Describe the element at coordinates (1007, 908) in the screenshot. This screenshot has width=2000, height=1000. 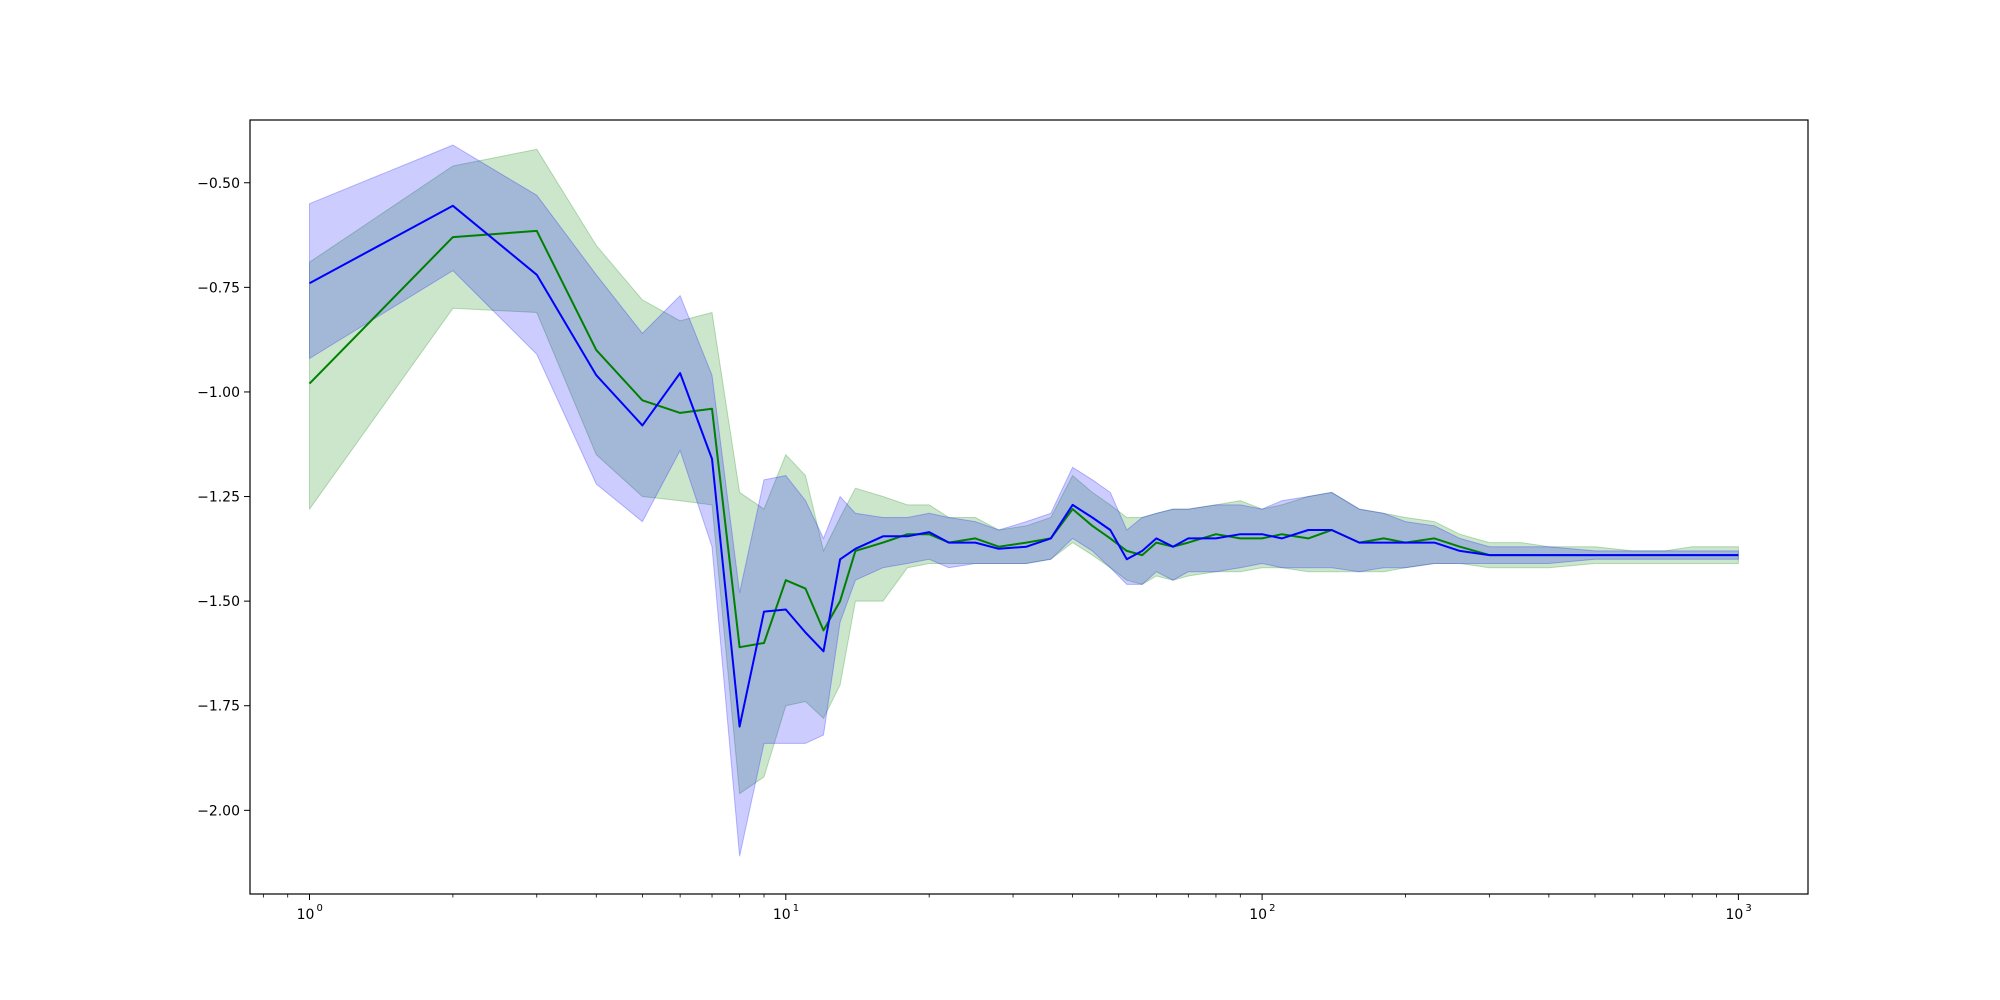
I see `x-axis: 10 0 10 1 10 2 10 3` at that location.